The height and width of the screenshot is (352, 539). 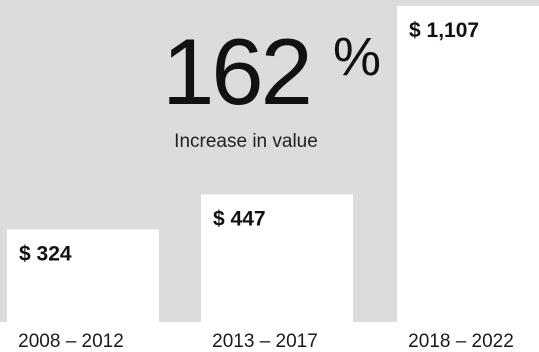 I want to click on bar-value-label-1: $ 447, so click(x=239, y=218).